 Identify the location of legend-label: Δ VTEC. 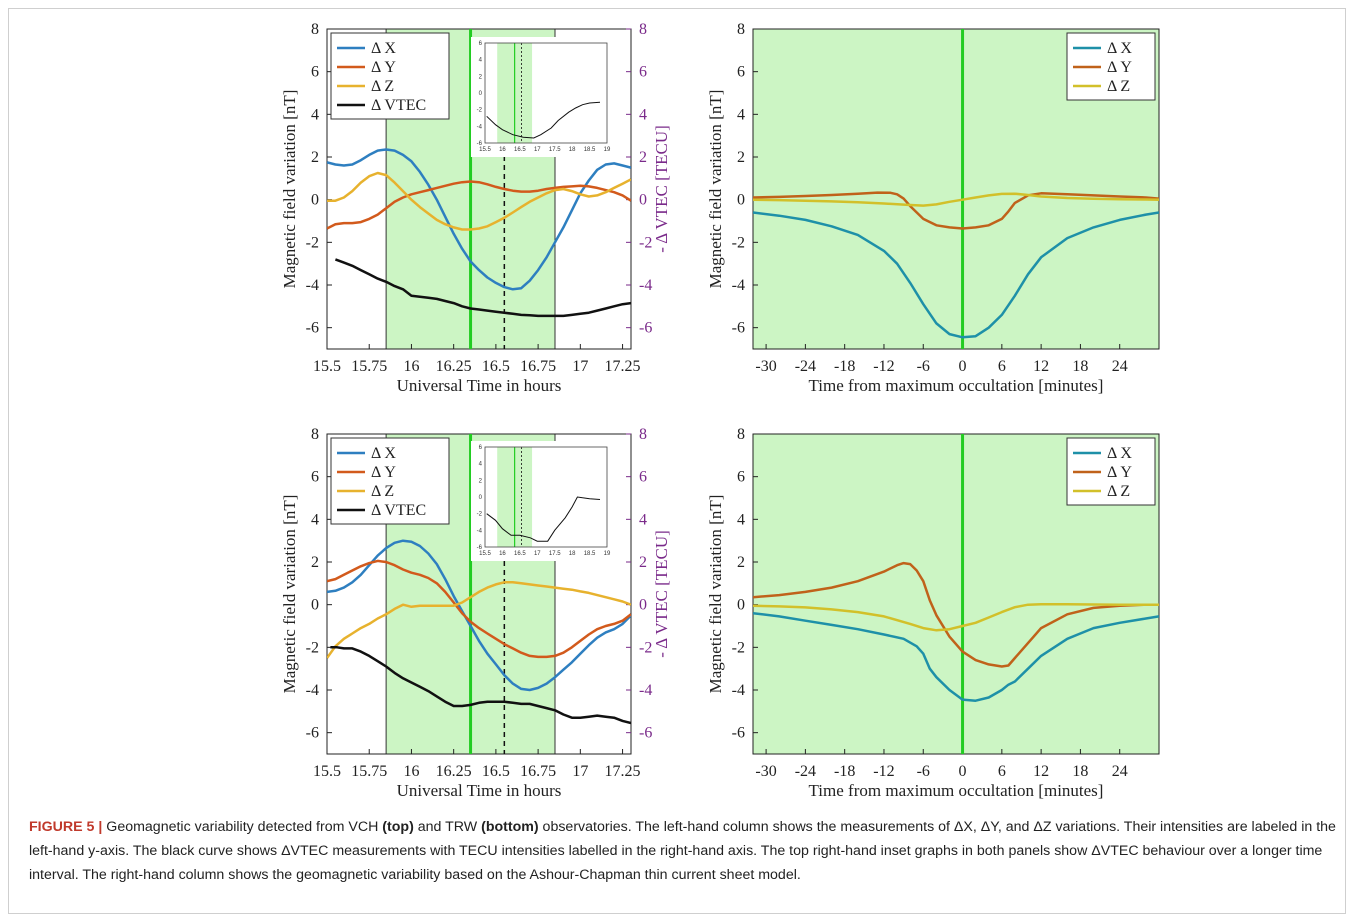
(398, 510).